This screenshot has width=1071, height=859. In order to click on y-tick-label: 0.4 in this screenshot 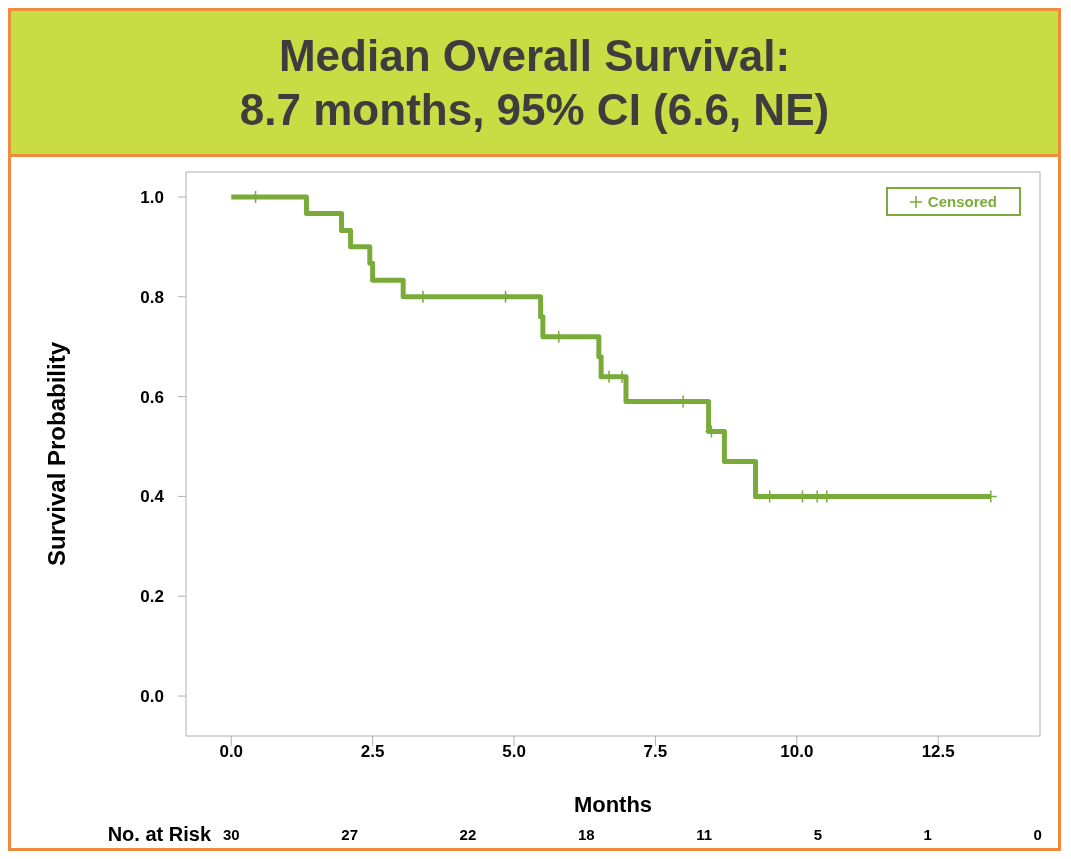, I will do `click(152, 497)`.